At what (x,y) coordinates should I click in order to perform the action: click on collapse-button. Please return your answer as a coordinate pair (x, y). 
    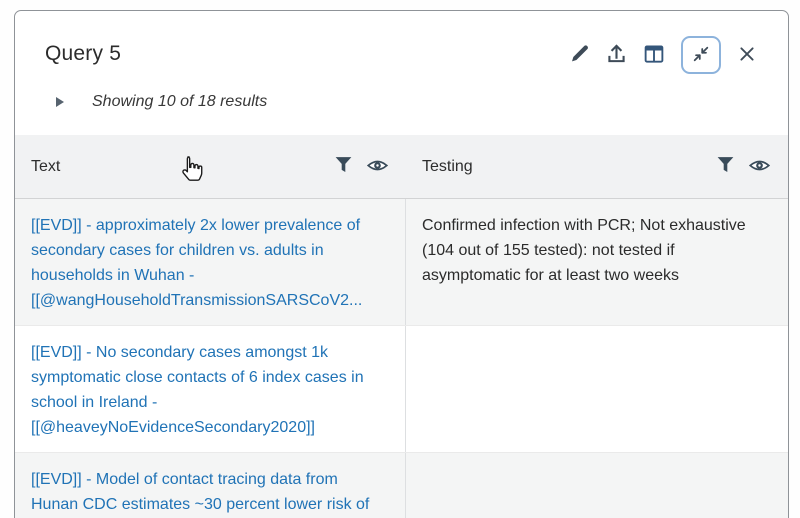
    Looking at the image, I should click on (701, 55).